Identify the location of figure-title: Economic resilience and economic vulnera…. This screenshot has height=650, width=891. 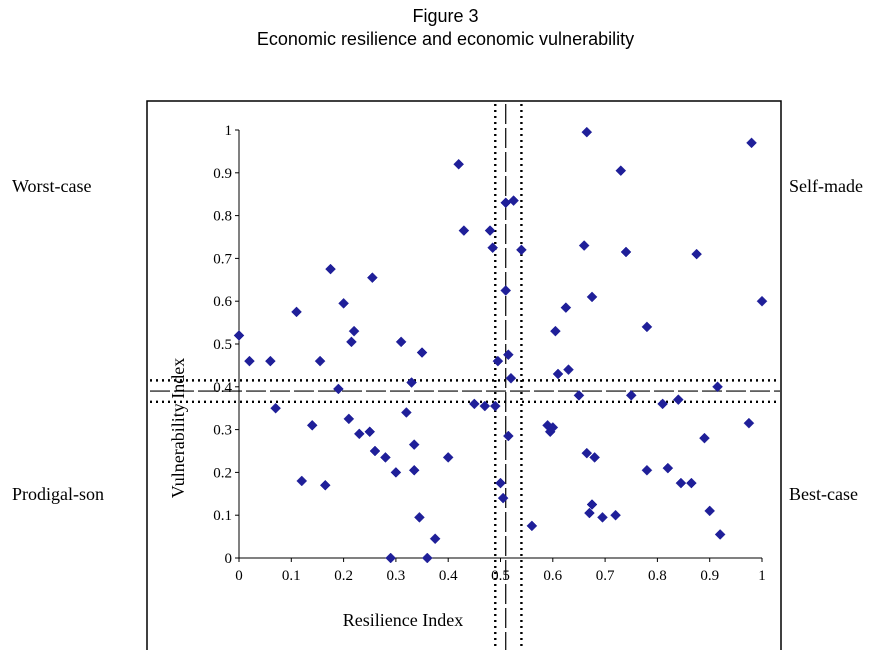
(445, 39).